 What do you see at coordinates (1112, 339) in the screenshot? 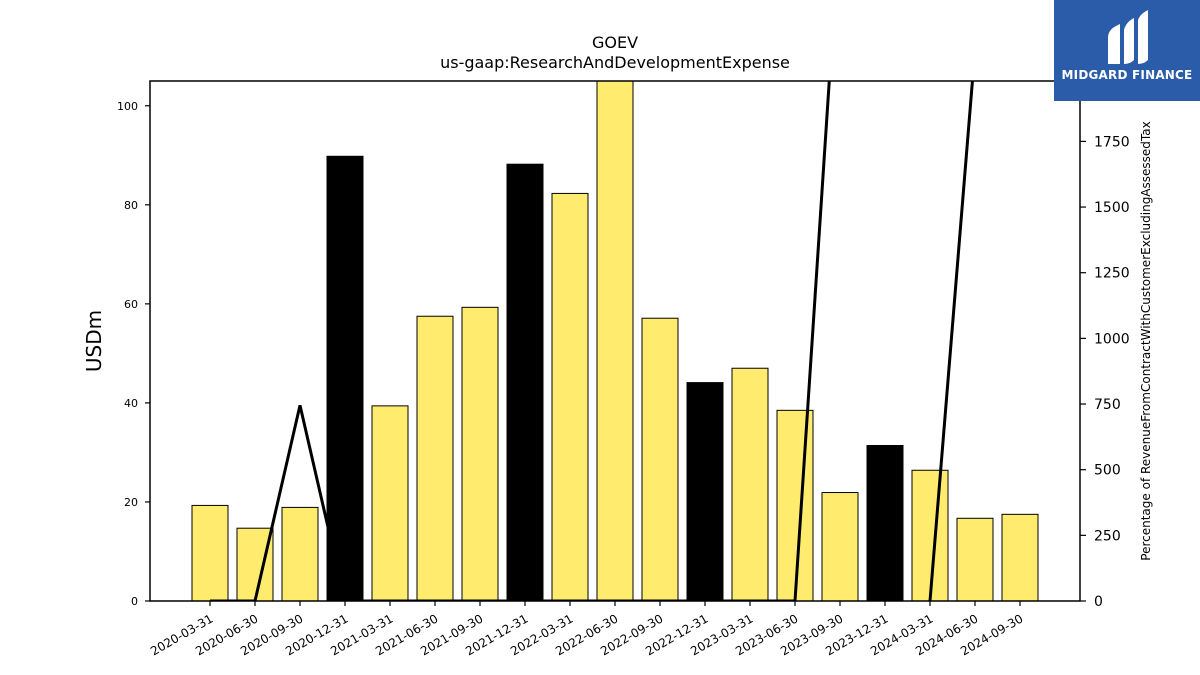
I see `y2-tick-label: 1000` at bounding box center [1112, 339].